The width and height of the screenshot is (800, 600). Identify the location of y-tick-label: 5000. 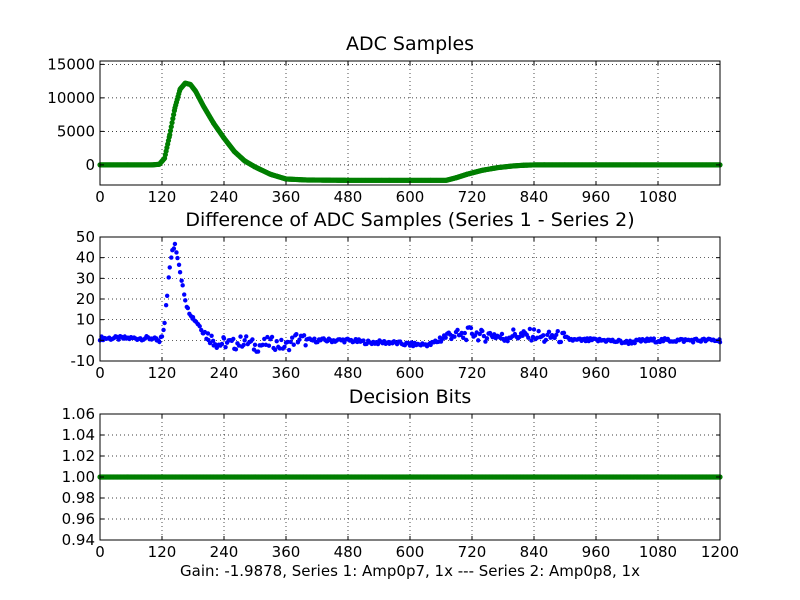
(76, 131).